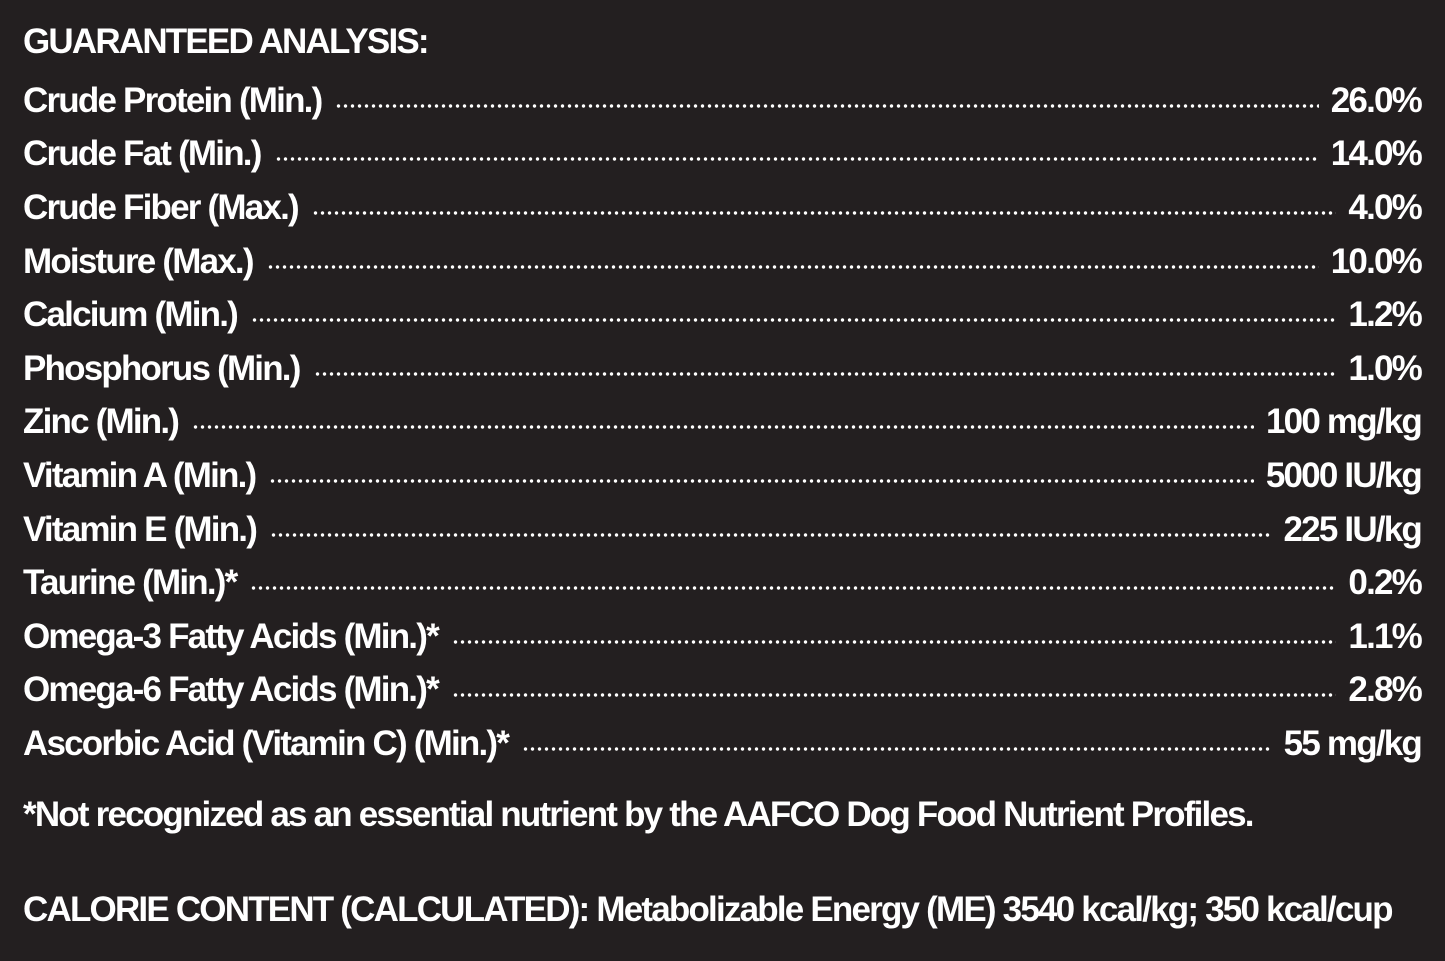 The image size is (1445, 961). Describe the element at coordinates (723, 101) in the screenshot. I see `analysis-row: Crude Protein (Min.) 26.0%` at that location.